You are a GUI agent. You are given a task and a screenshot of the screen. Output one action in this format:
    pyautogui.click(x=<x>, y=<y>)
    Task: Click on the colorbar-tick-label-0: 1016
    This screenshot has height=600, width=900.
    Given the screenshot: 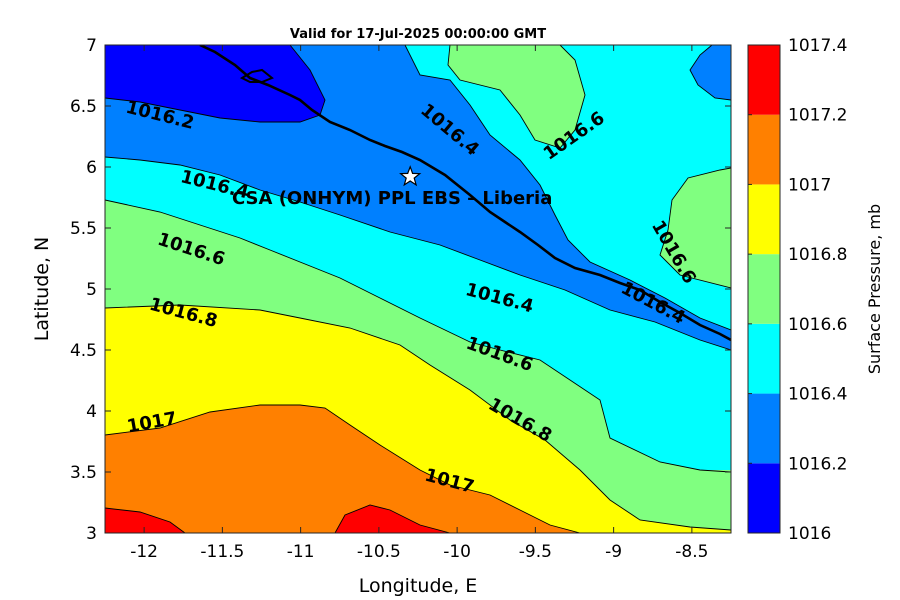 What is the action you would take?
    pyautogui.click(x=809, y=534)
    